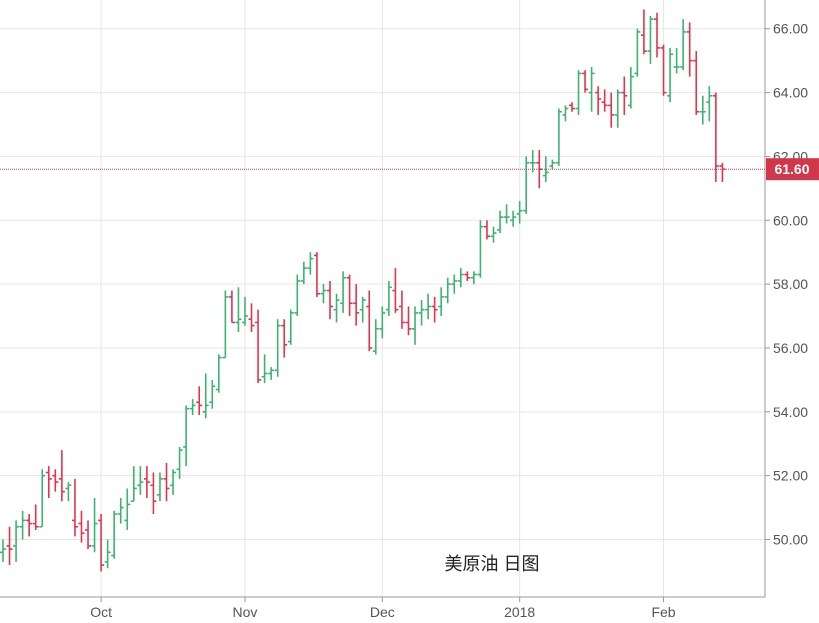  What do you see at coordinates (663, 612) in the screenshot?
I see `x-tick-label: Feb` at bounding box center [663, 612].